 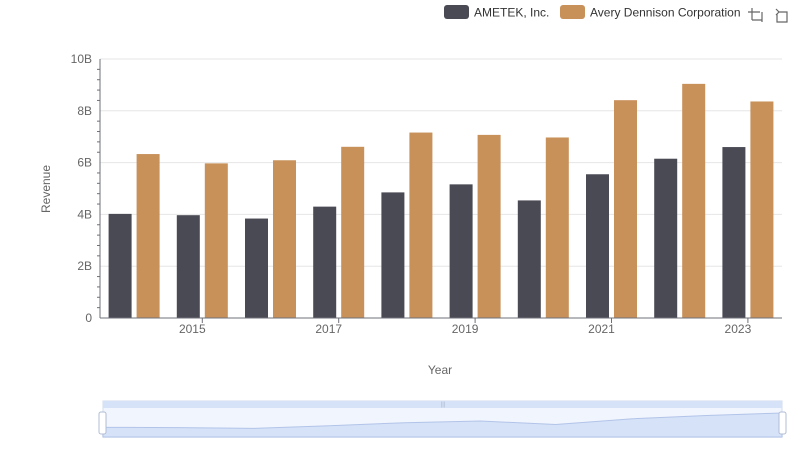 What do you see at coordinates (461, 251) in the screenshot?
I see `bar-ametek-2019` at bounding box center [461, 251].